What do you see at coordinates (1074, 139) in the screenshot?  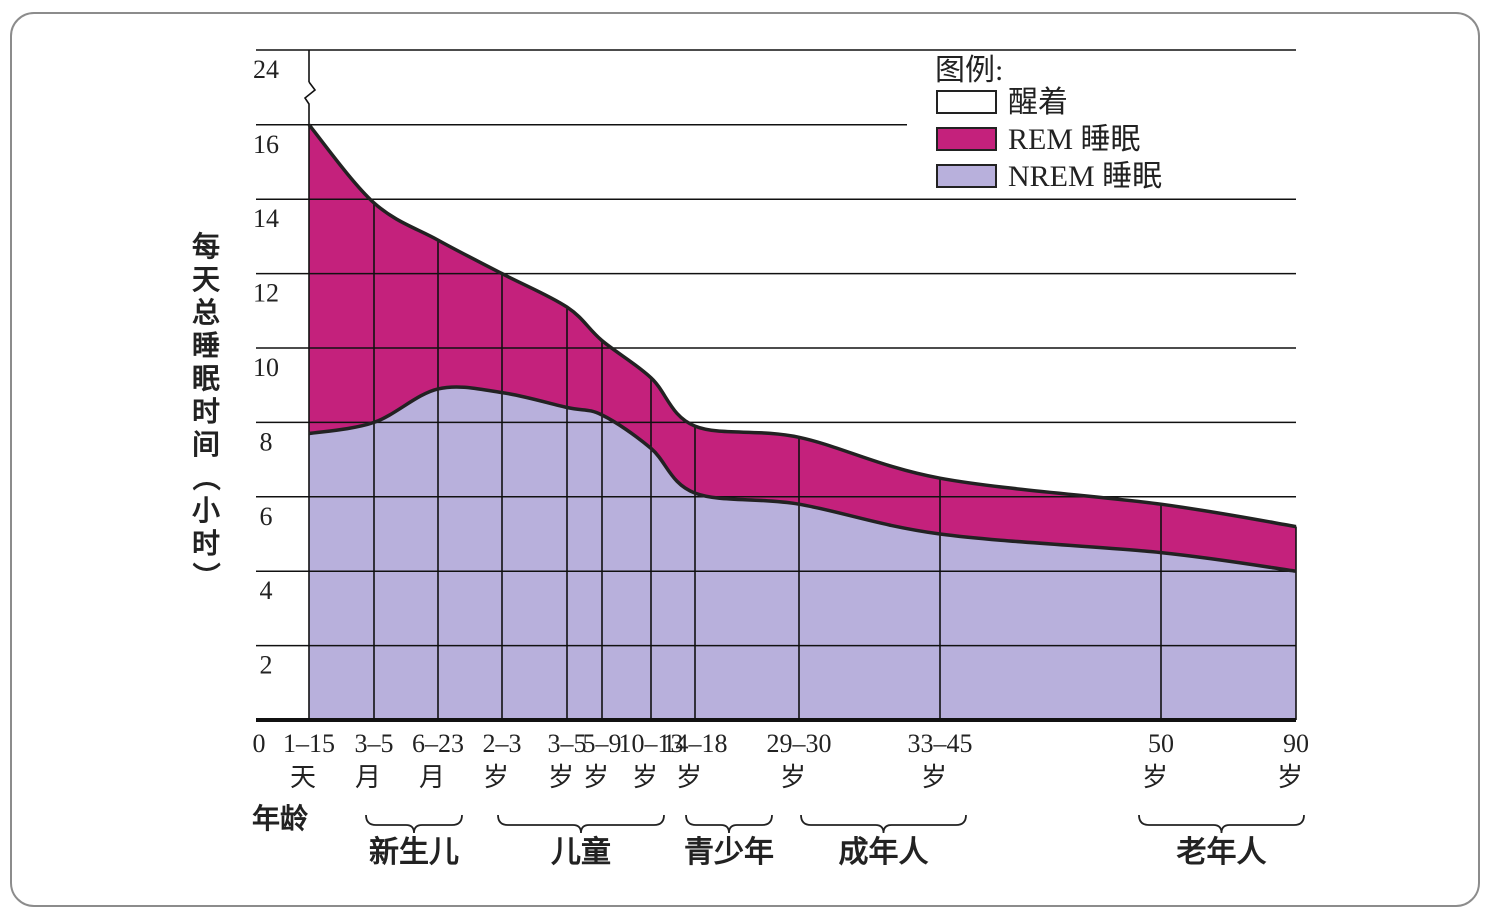 I see `legend-entry: REM 睡眠` at bounding box center [1074, 139].